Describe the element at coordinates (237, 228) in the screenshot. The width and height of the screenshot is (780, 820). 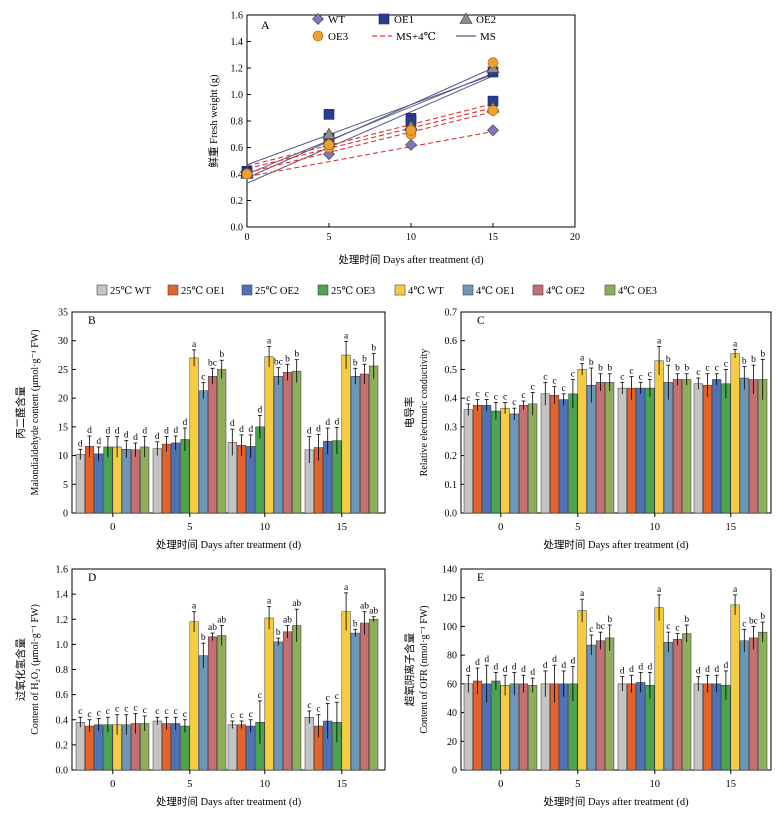
I see `y-tick-label: 0.0` at that location.